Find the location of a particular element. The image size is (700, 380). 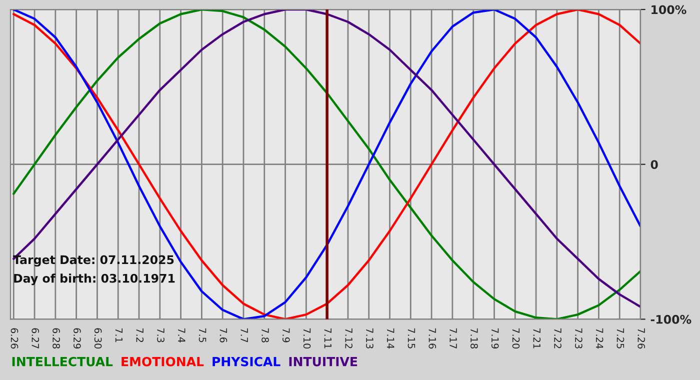

x-tick-label: 7.23 is located at coordinates (578, 338).